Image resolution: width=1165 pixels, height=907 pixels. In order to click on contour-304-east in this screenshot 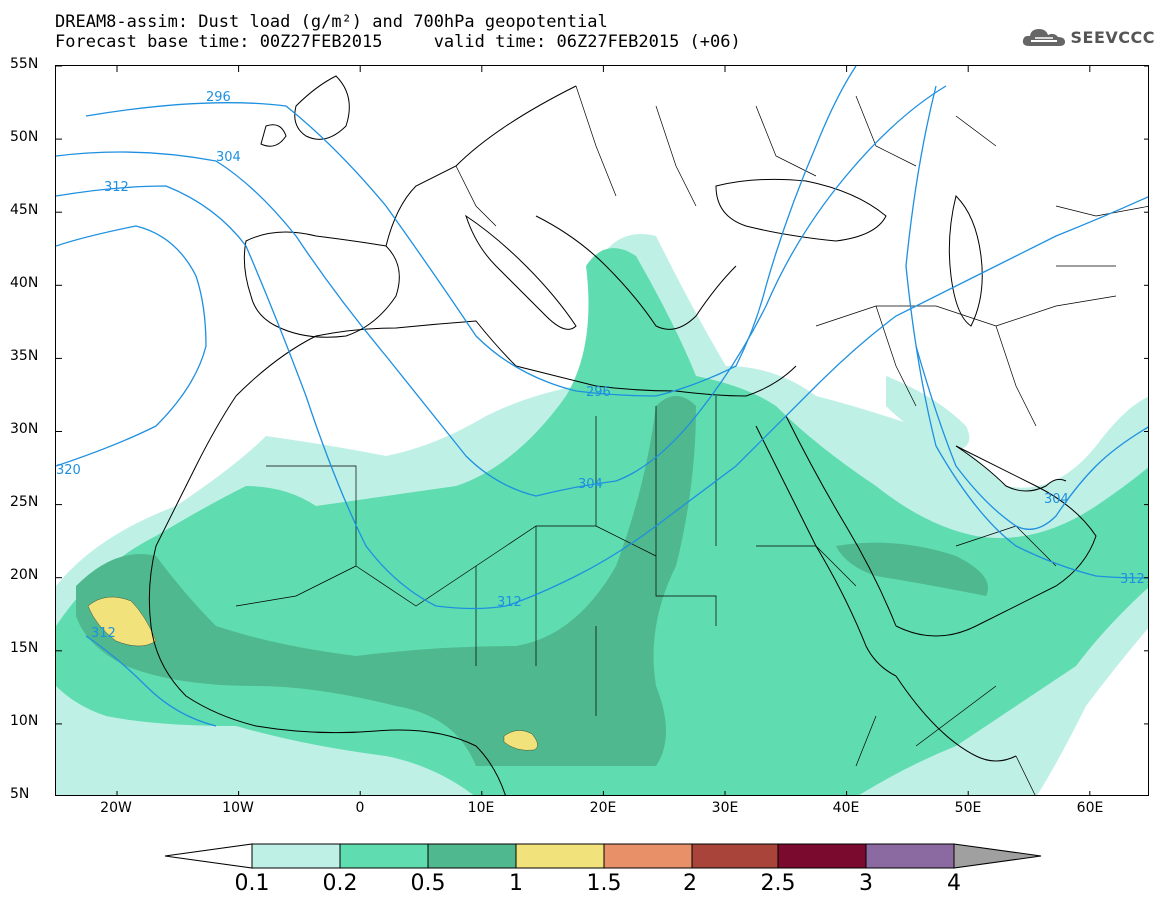, I will do `click(1031, 437)`.